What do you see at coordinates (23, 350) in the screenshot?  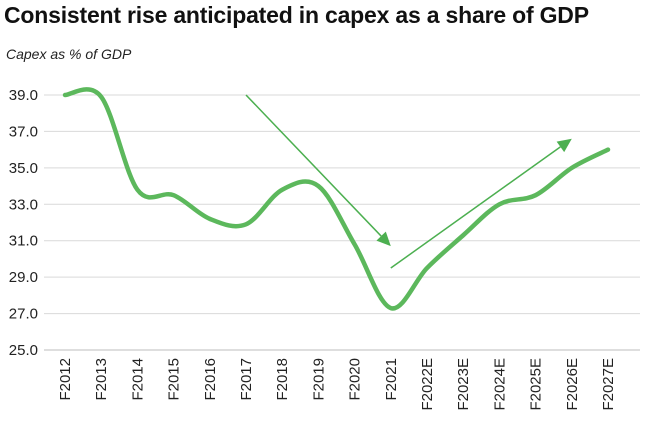 I see `y-tick-label: 25.0` at bounding box center [23, 350].